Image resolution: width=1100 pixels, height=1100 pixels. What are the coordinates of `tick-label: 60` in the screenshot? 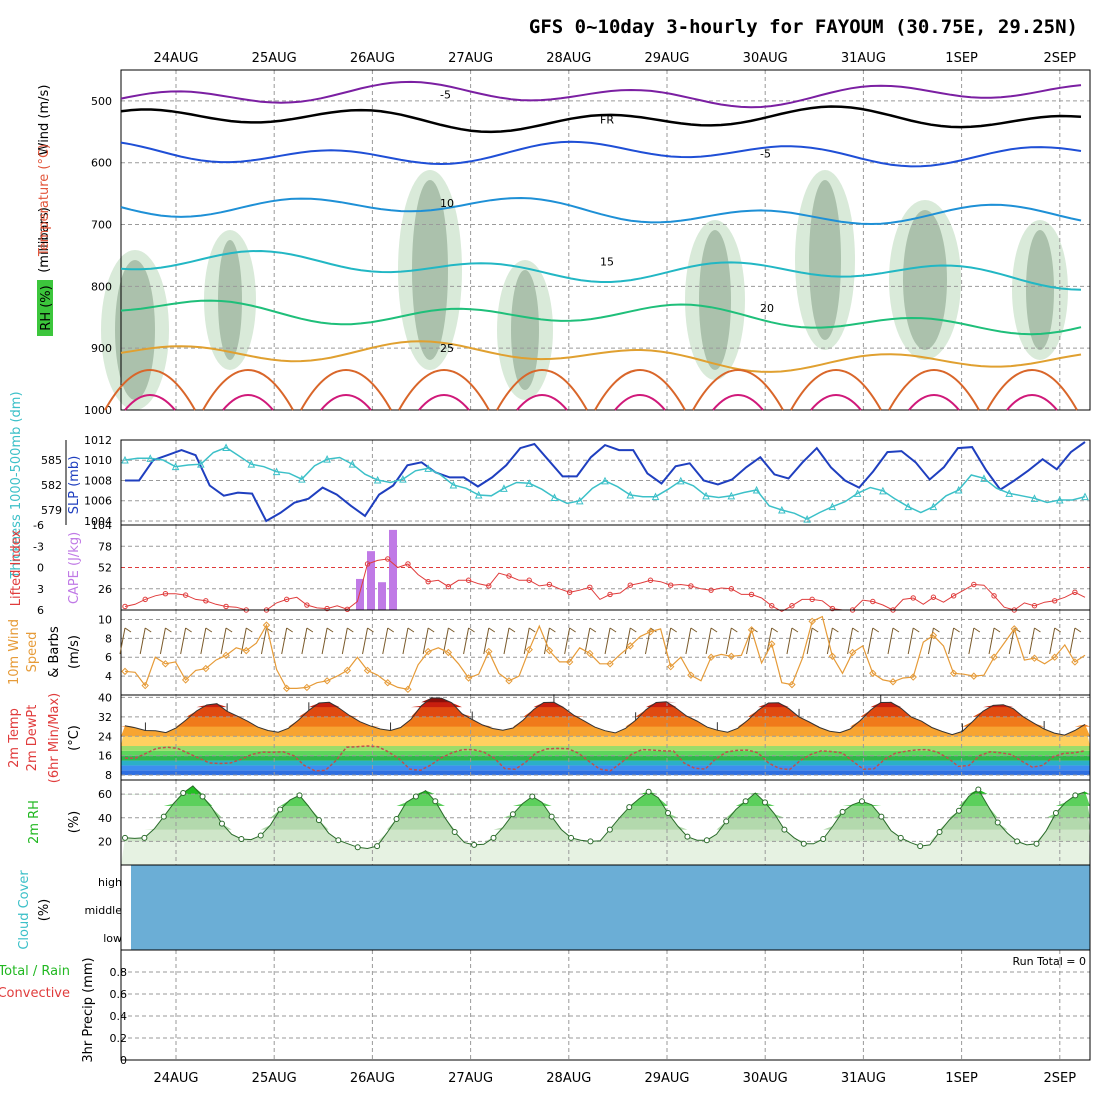 It's located at (105, 794).